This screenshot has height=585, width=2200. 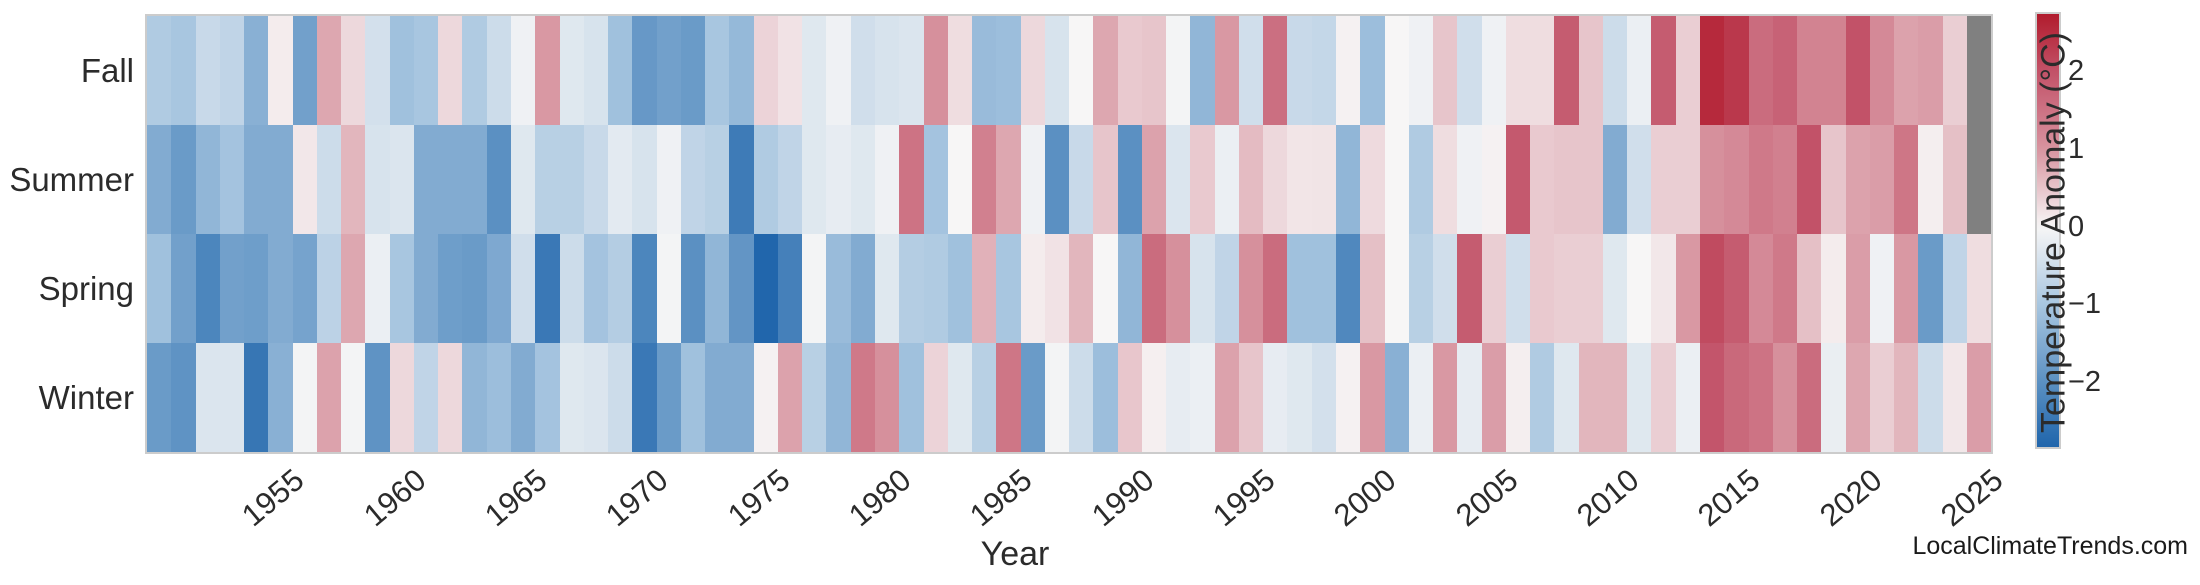 What do you see at coordinates (1729, 498) in the screenshot?
I see `x-tick-label: 2015` at bounding box center [1729, 498].